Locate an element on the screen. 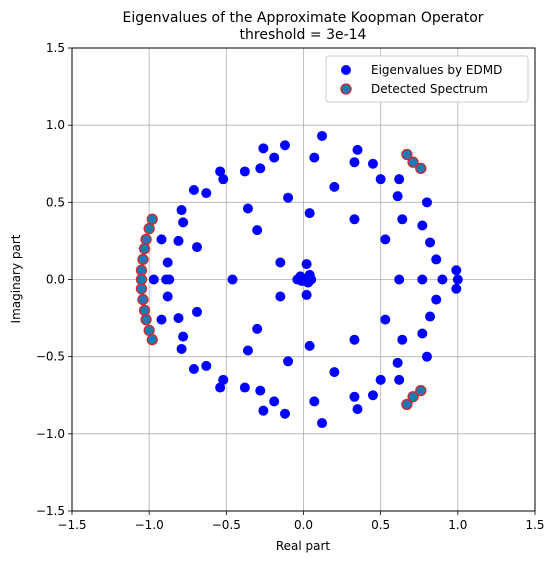 This screenshot has width=556, height=563. y-tick-label: 0.0 is located at coordinates (55, 280).